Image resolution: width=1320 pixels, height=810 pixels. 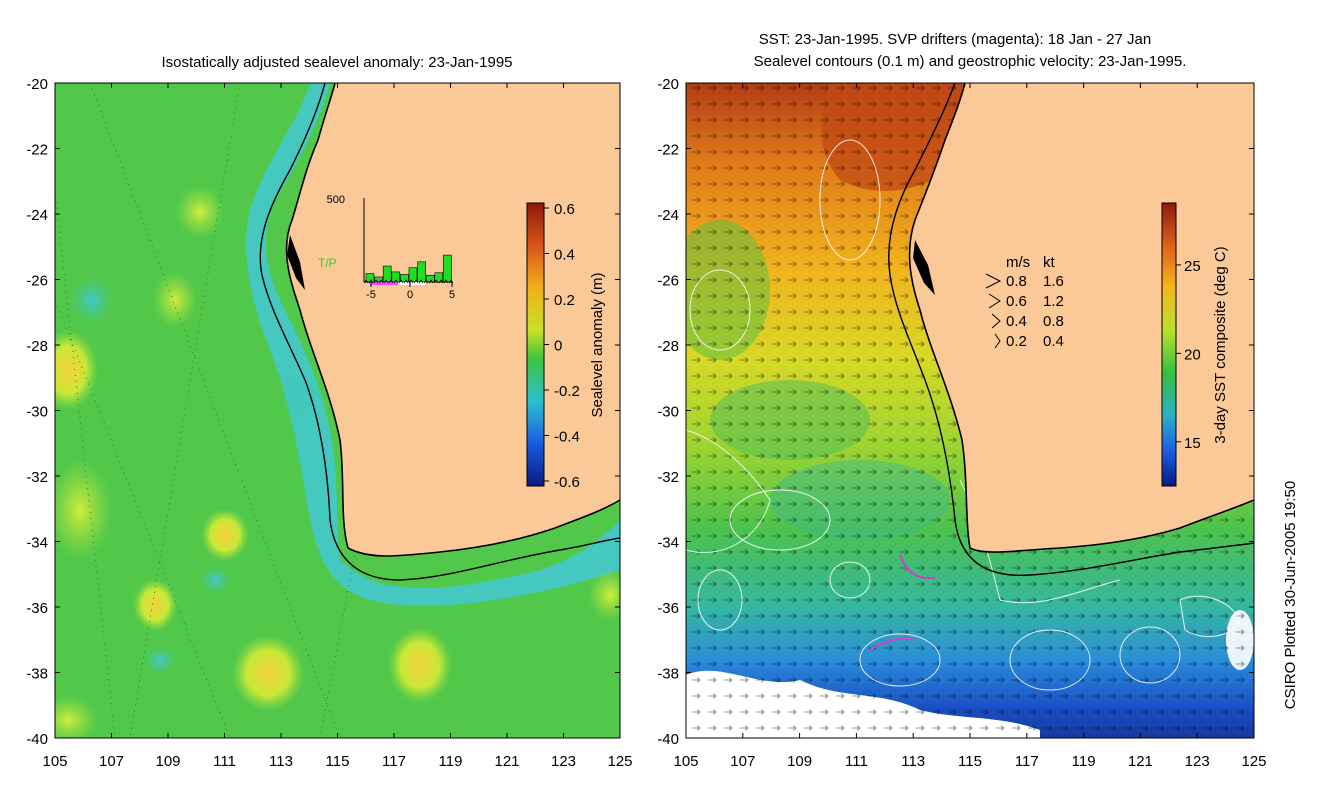 I want to click on velocity-legend-ms-value: 0.8, so click(x=1016, y=281).